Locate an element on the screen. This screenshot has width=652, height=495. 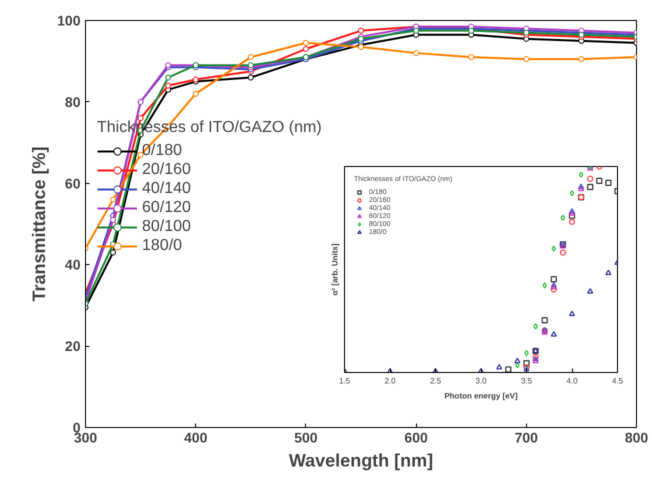
x-tick-label: 700 is located at coordinates (526, 438).